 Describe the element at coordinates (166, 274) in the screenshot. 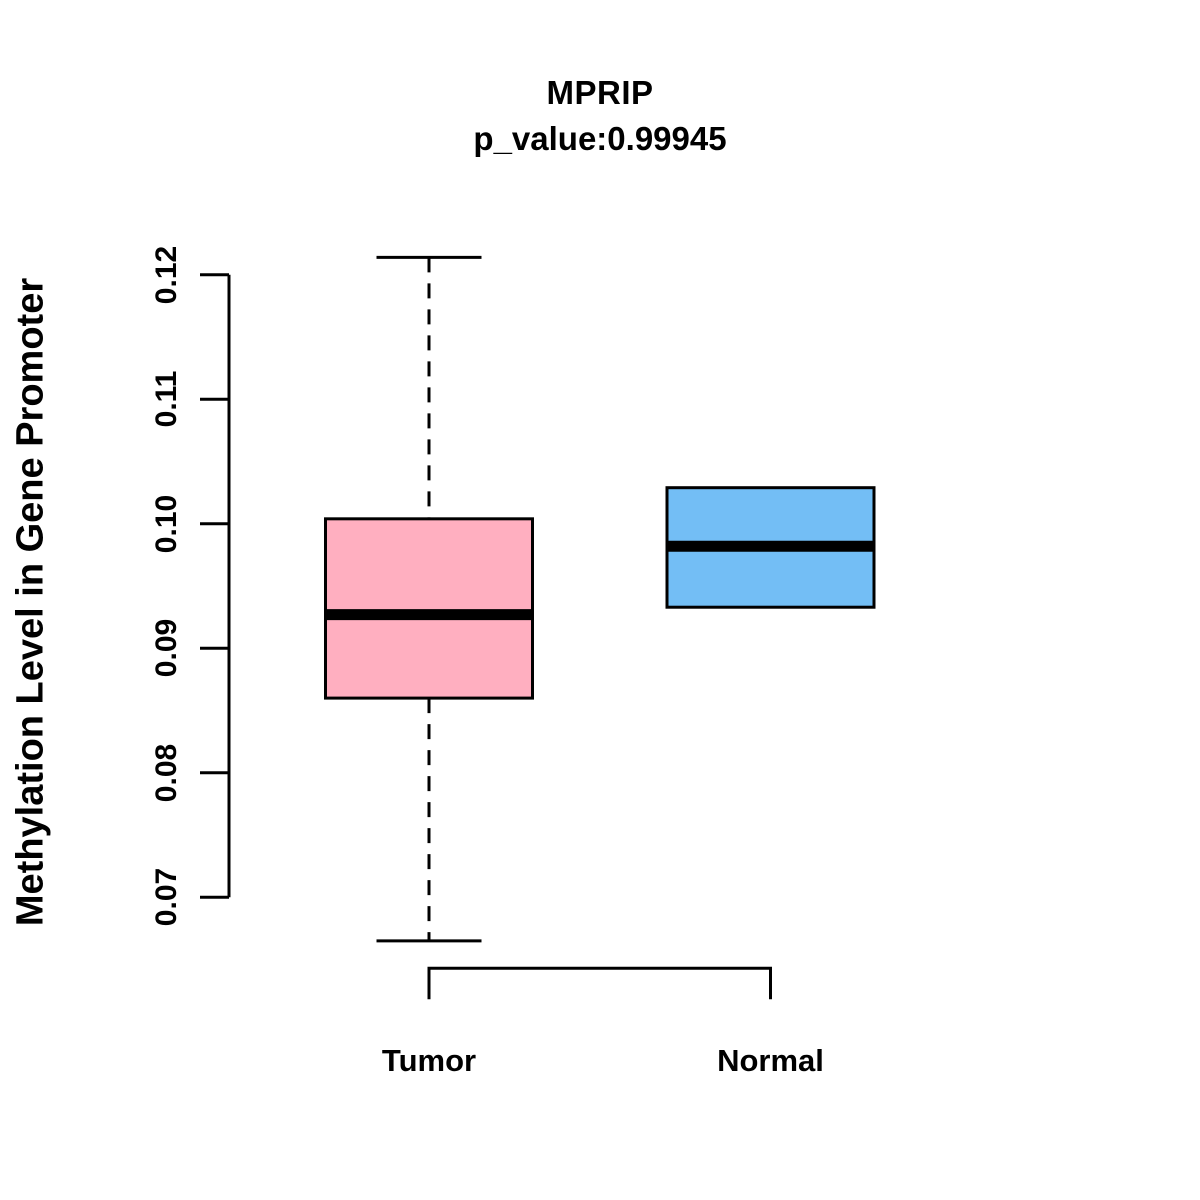

I see `y-tick-label: 0.12` at that location.